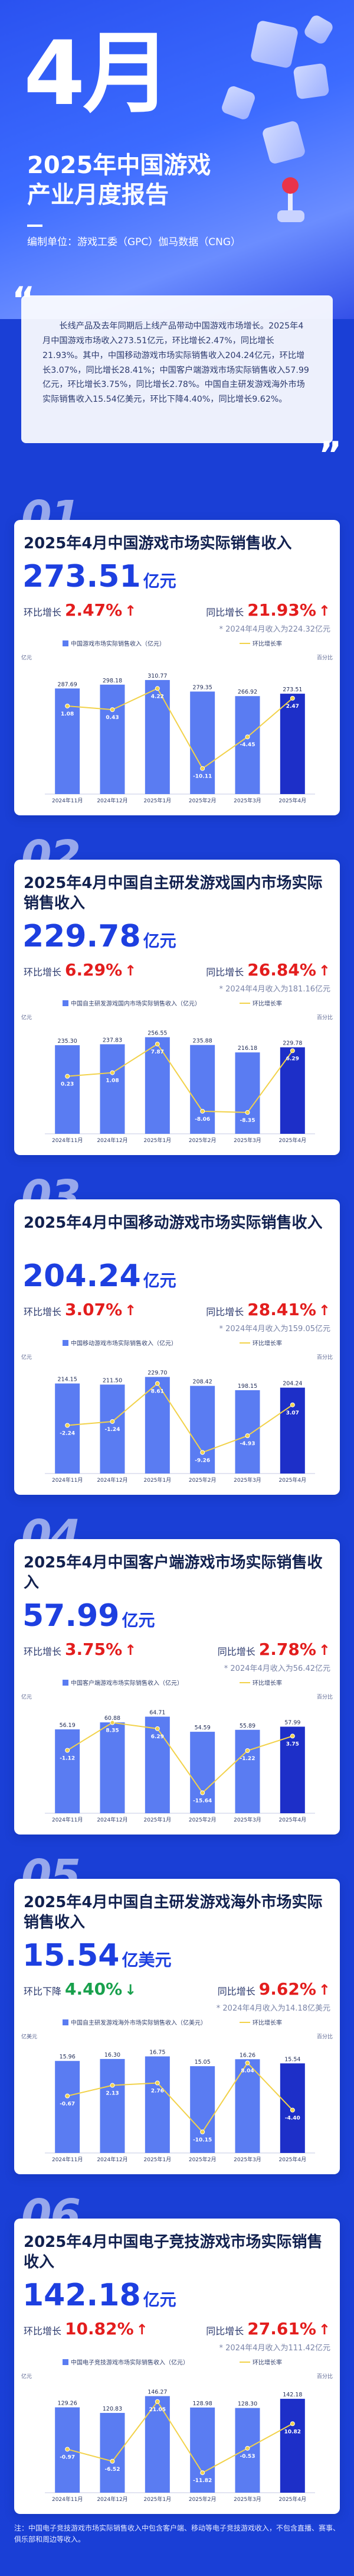 This screenshot has height=2576, width=354. What do you see at coordinates (173, 893) in the screenshot?
I see `section-title: 2025年4月中国自主研发游戏国内市场实际销售收入` at bounding box center [173, 893].